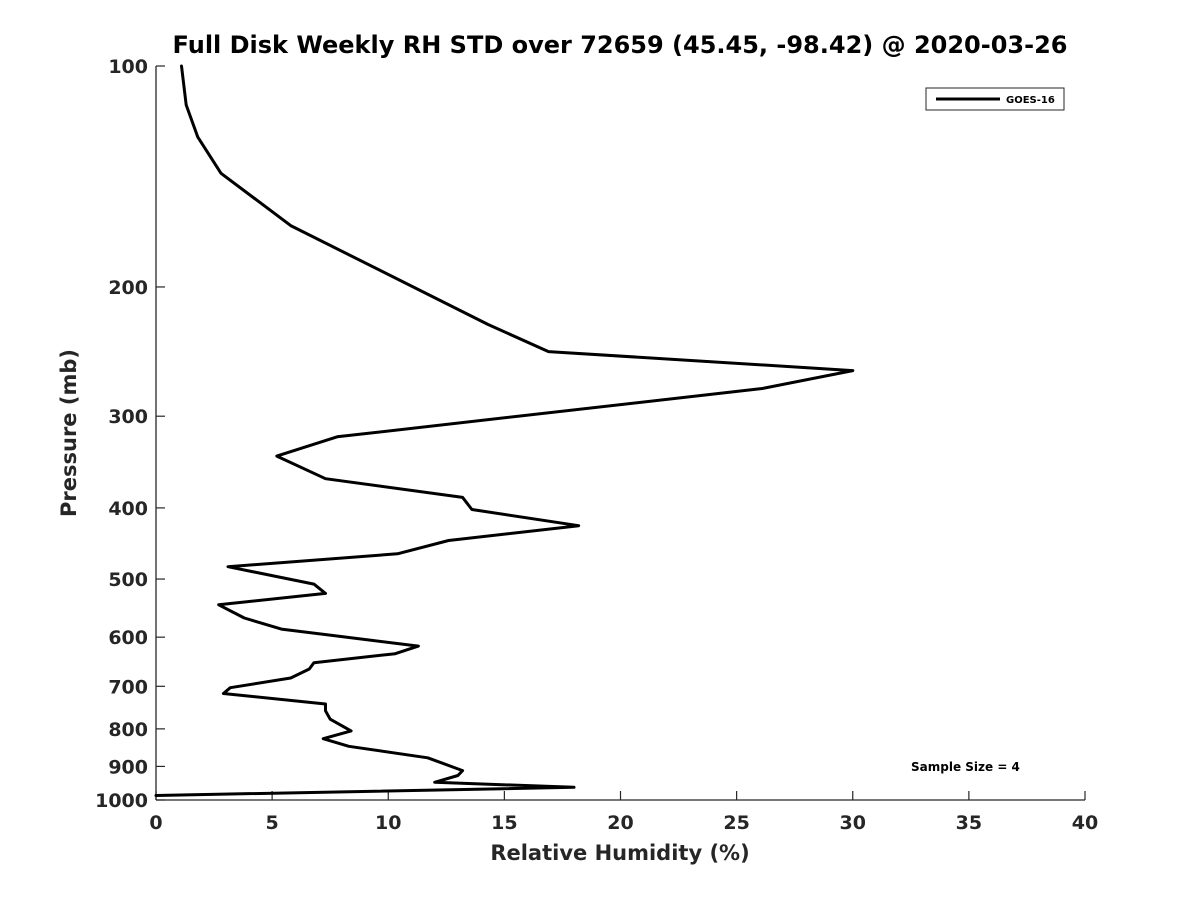  I want to click on y-tick-label-800: 800, so click(128, 730).